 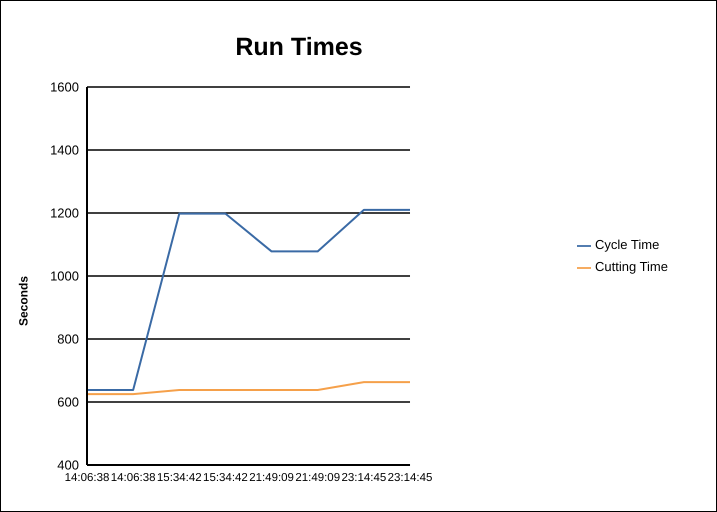 I want to click on y-tick-label: 600, so click(x=68, y=402).